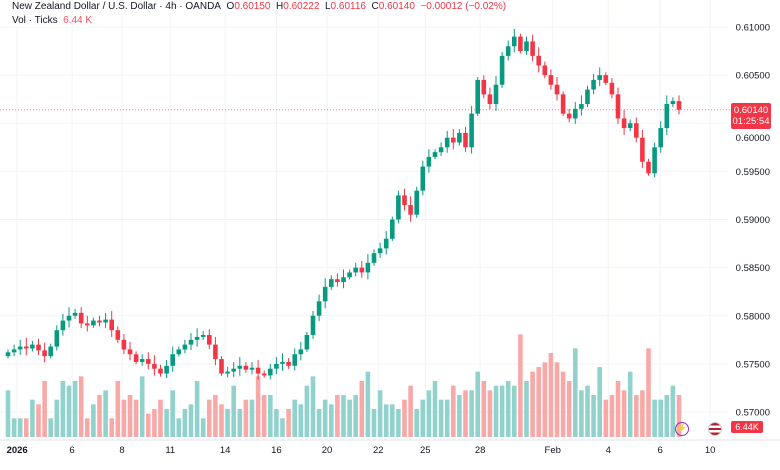  What do you see at coordinates (715, 429) in the screenshot?
I see `us-flag-event-icon` at bounding box center [715, 429].